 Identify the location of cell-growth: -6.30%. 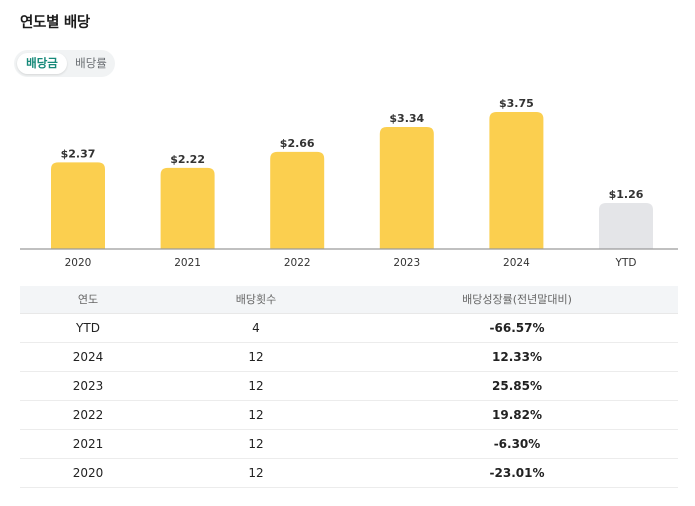
(517, 444).